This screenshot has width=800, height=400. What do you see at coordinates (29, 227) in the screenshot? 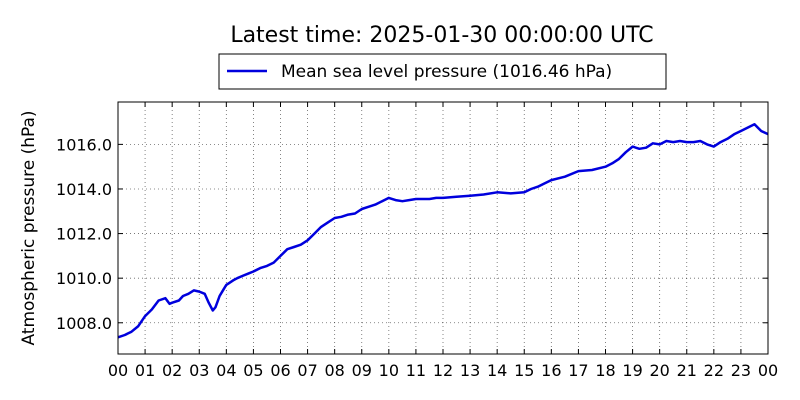
I see `y-axis-label: Atmospheric pressure (hPa)` at bounding box center [29, 227].